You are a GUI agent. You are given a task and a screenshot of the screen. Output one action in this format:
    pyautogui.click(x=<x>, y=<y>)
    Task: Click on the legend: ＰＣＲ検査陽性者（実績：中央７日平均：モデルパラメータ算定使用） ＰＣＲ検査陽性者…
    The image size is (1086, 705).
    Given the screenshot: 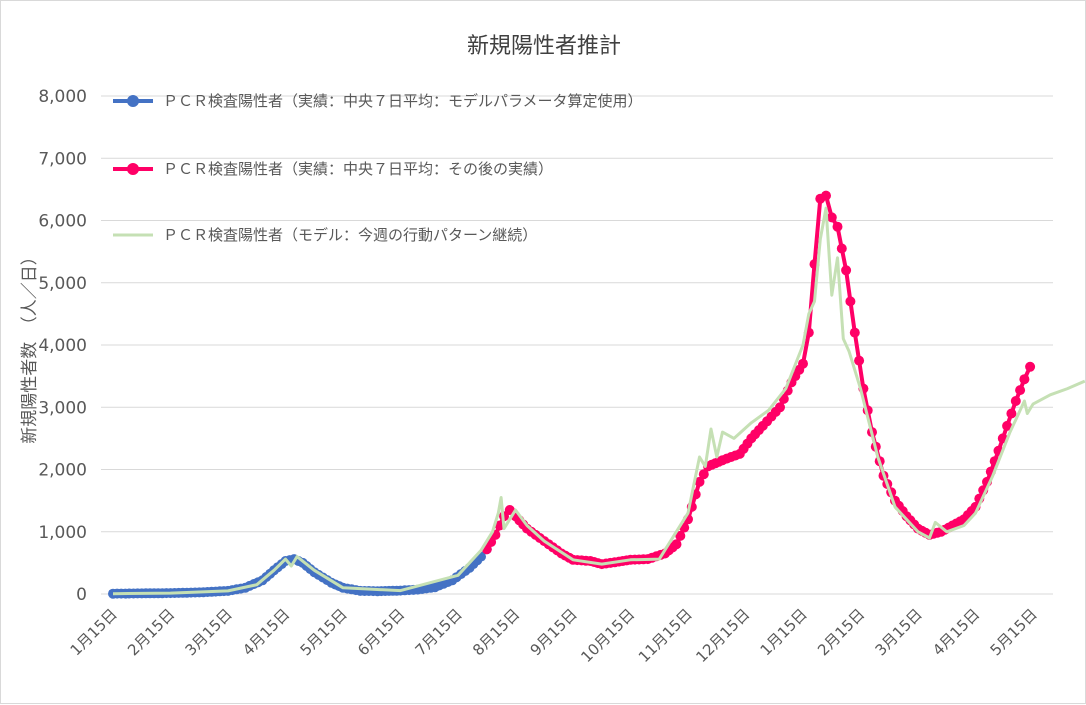 What is the action you would take?
    pyautogui.click(x=378, y=168)
    